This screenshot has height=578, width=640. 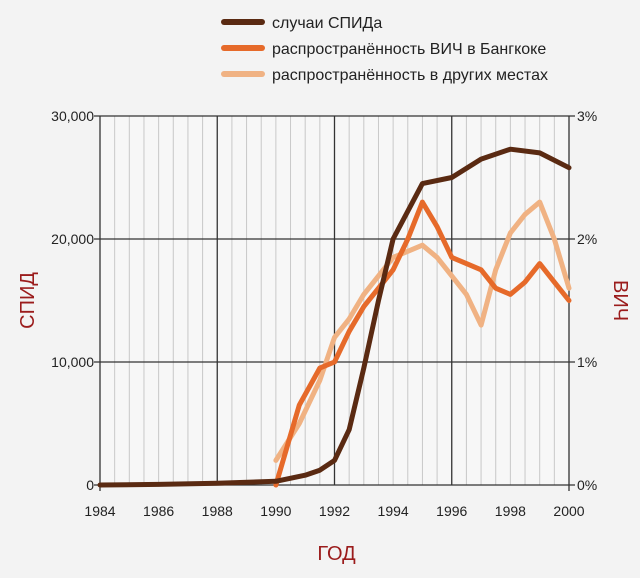 I want to click on y-left-tick-label: 0, so click(x=90, y=485).